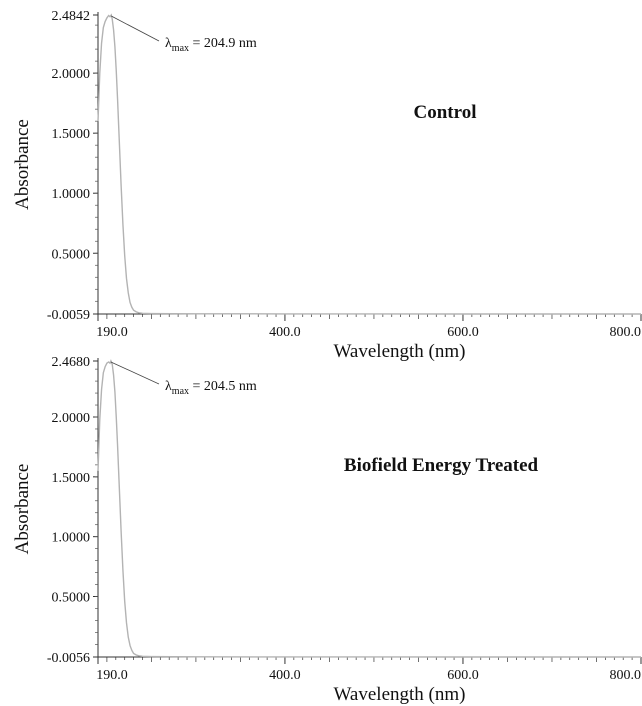 This screenshot has height=706, width=642. I want to click on lambda-max-annotation: λmax = 204.5 nm, so click(211, 388).